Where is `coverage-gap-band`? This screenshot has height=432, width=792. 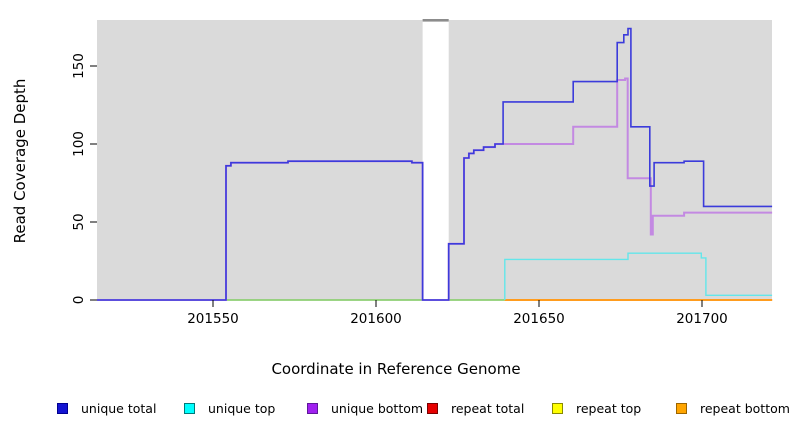 coverage-gap-band is located at coordinates (435, 159).